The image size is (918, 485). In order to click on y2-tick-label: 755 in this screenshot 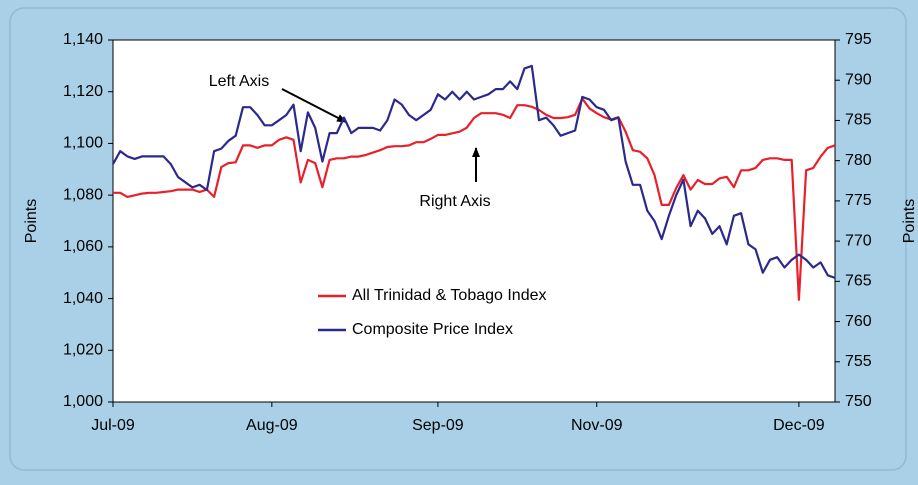, I will do `click(858, 361)`.